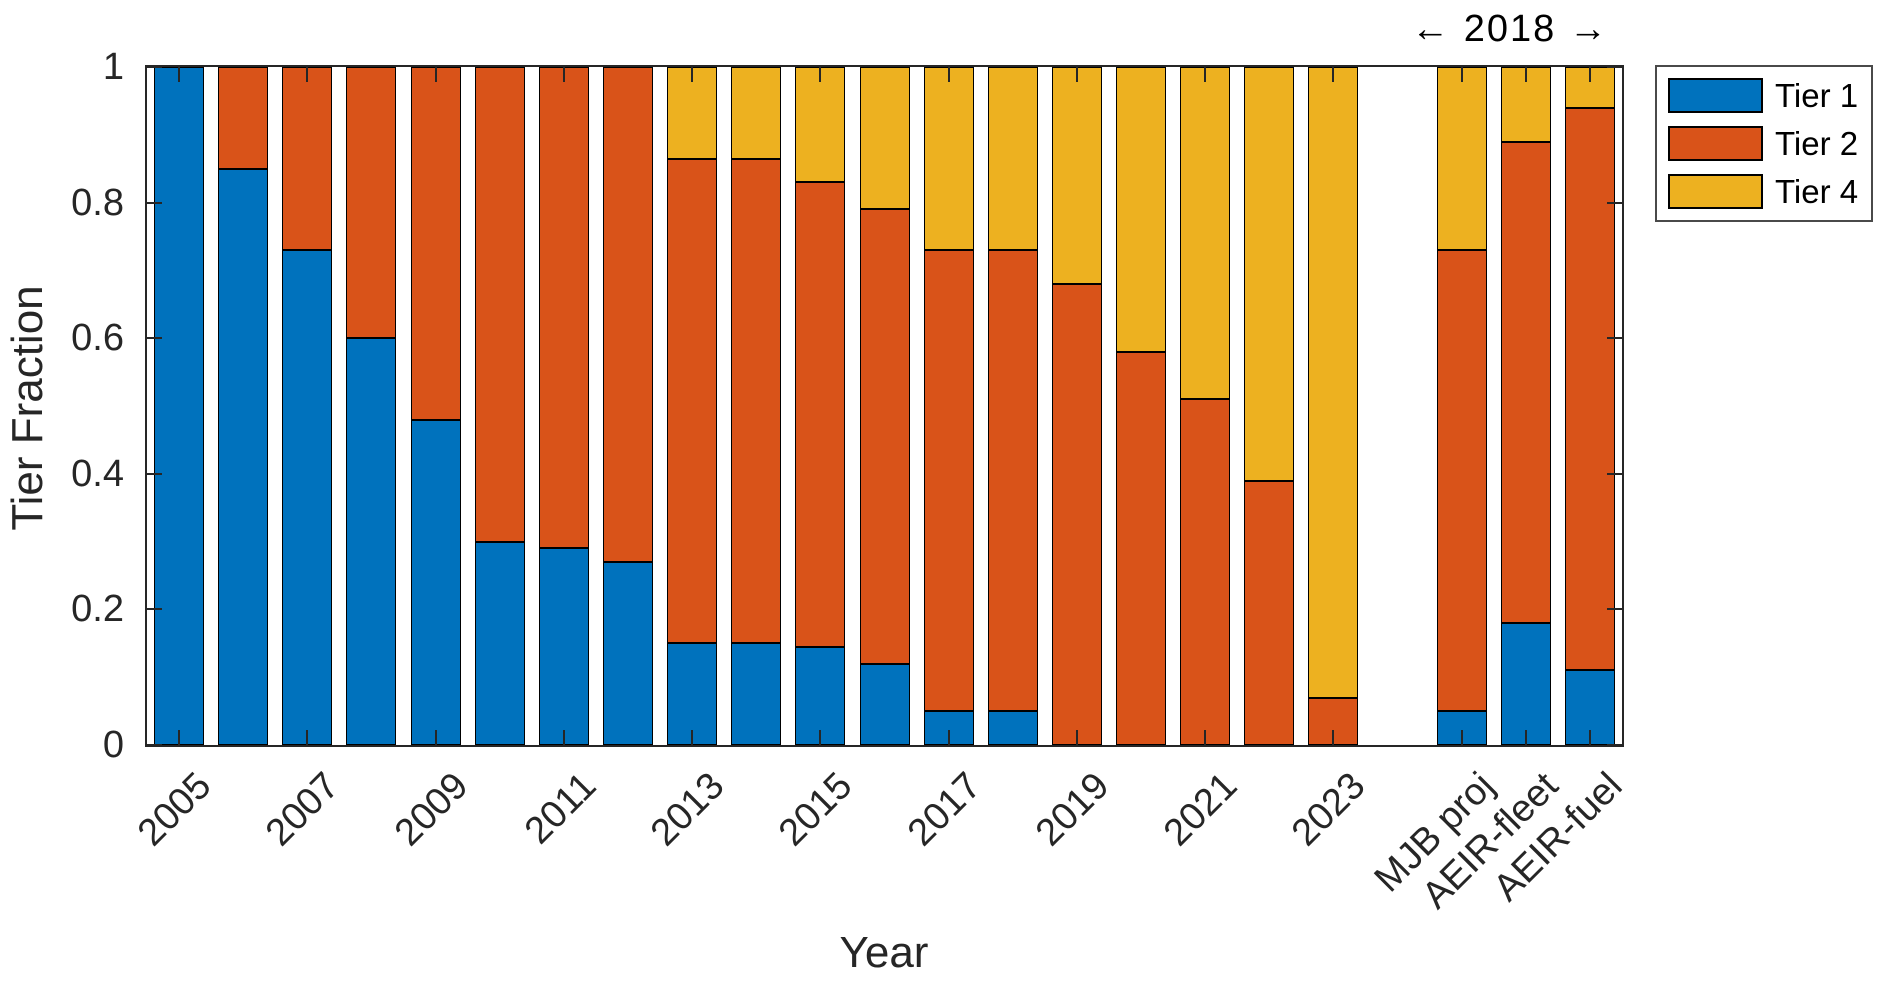  Describe the element at coordinates (884, 952) in the screenshot. I see `x-axis-label: Year` at that location.